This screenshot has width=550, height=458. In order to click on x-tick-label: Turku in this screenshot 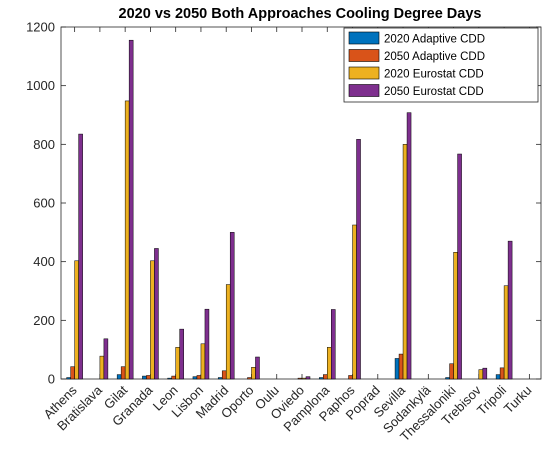, I will do `click(518, 400)`.